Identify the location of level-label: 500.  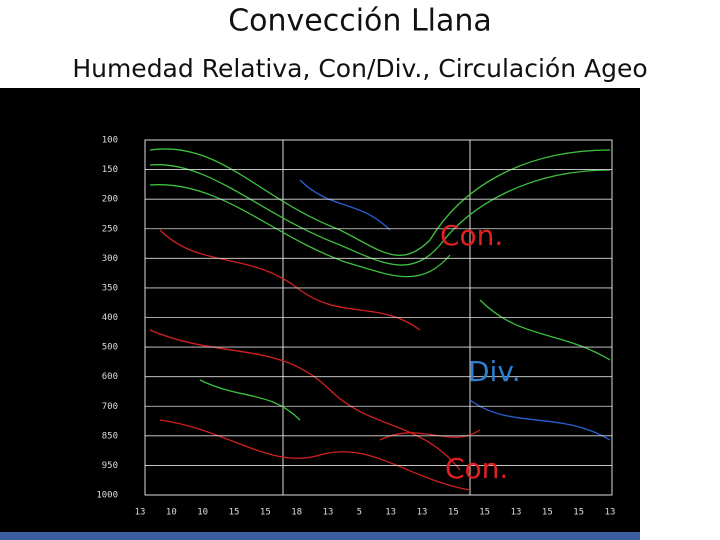
(110, 348).